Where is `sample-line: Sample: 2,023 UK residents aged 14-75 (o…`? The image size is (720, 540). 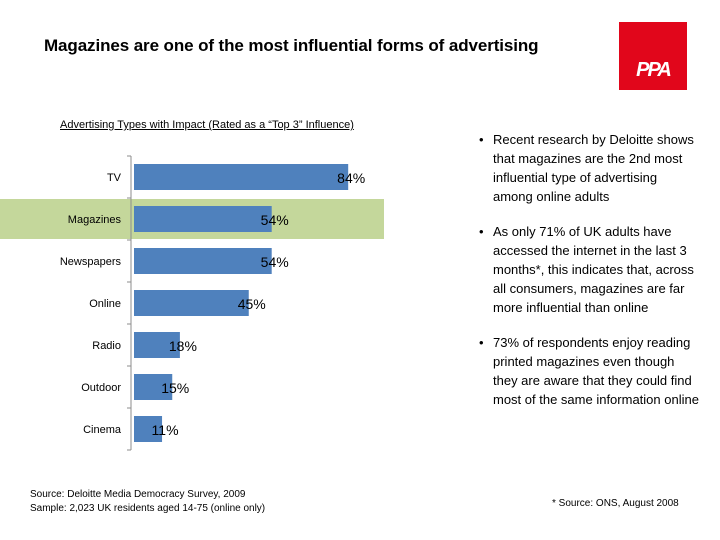 sample-line: Sample: 2,023 UK residents aged 14-75 (o… is located at coordinates (148, 508).